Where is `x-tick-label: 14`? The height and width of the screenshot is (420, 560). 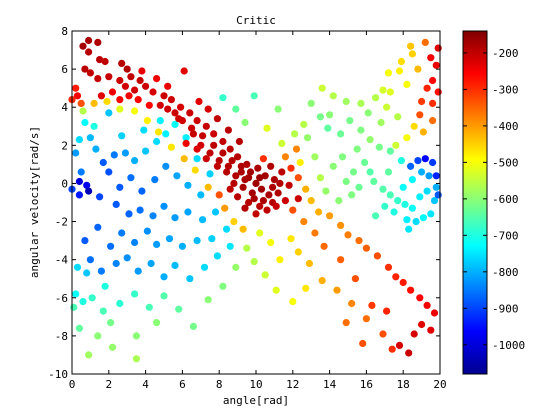
x-tick-label: 14 is located at coordinates (330, 384).